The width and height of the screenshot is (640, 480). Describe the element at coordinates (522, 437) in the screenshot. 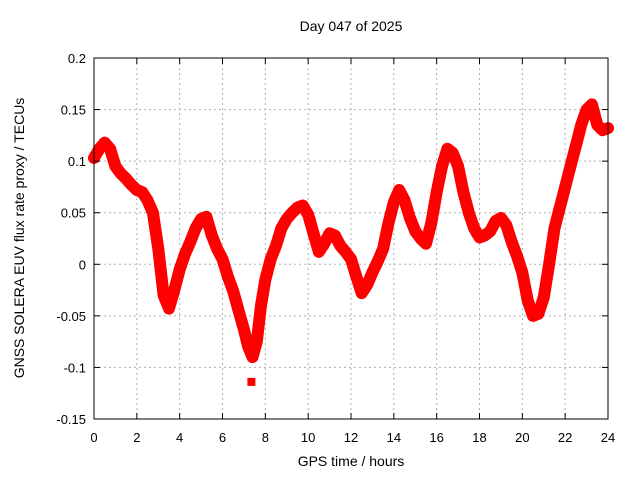

I see `x-tick-label: 20` at that location.